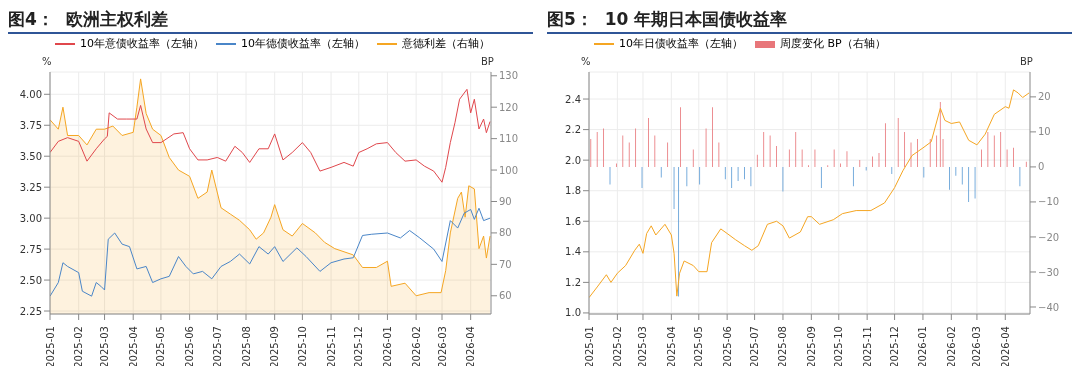  Describe the element at coordinates (1049, 307) in the screenshot. I see `y2-tick-label: −40` at that location.